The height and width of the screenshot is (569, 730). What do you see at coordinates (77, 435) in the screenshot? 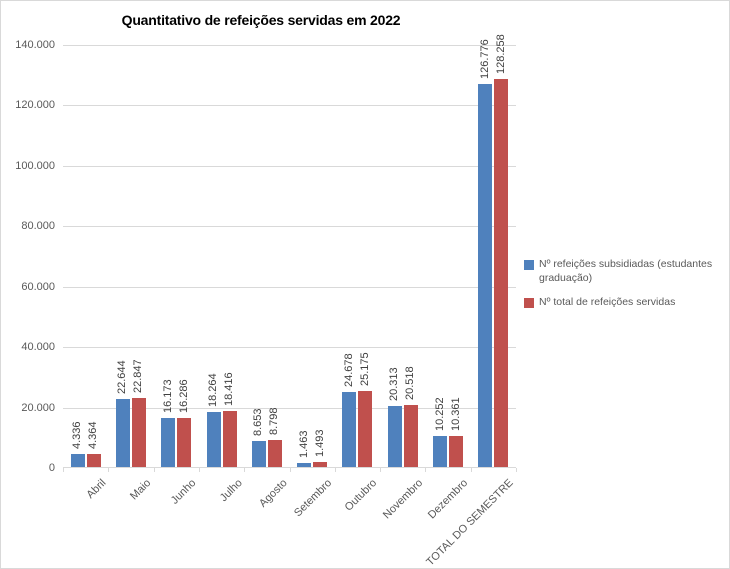
I see `bar-value-label: 4.336` at bounding box center [77, 435].